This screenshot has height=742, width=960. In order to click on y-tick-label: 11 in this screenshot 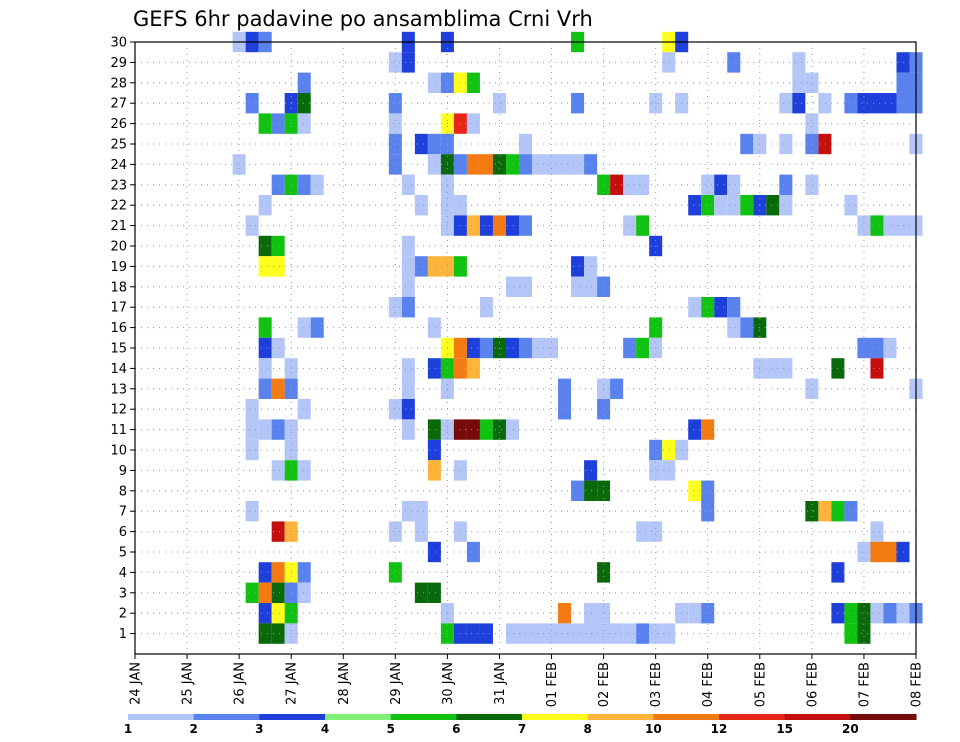, I will do `click(118, 430)`.